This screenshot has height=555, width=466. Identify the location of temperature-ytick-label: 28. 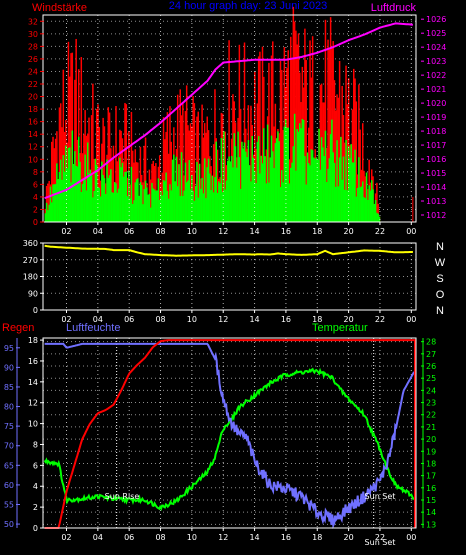
(431, 342).